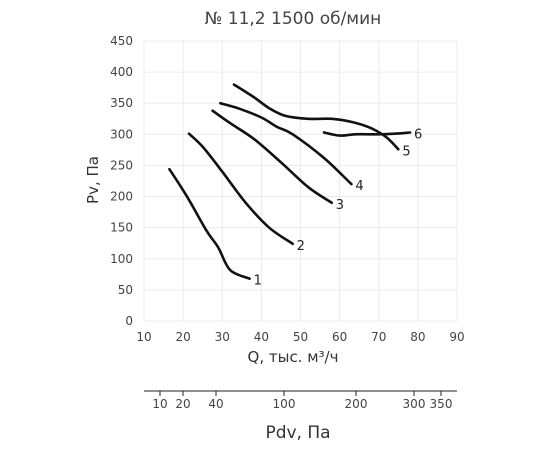  What do you see at coordinates (356, 404) in the screenshot?
I see `secondary-tick-label: 200` at bounding box center [356, 404].